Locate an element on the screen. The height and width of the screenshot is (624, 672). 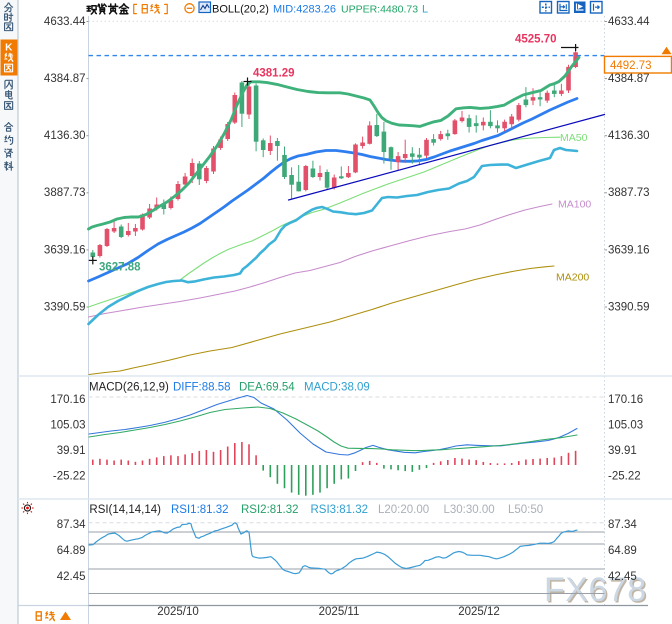
svg-text: 2025/10 is located at coordinates (178, 612).